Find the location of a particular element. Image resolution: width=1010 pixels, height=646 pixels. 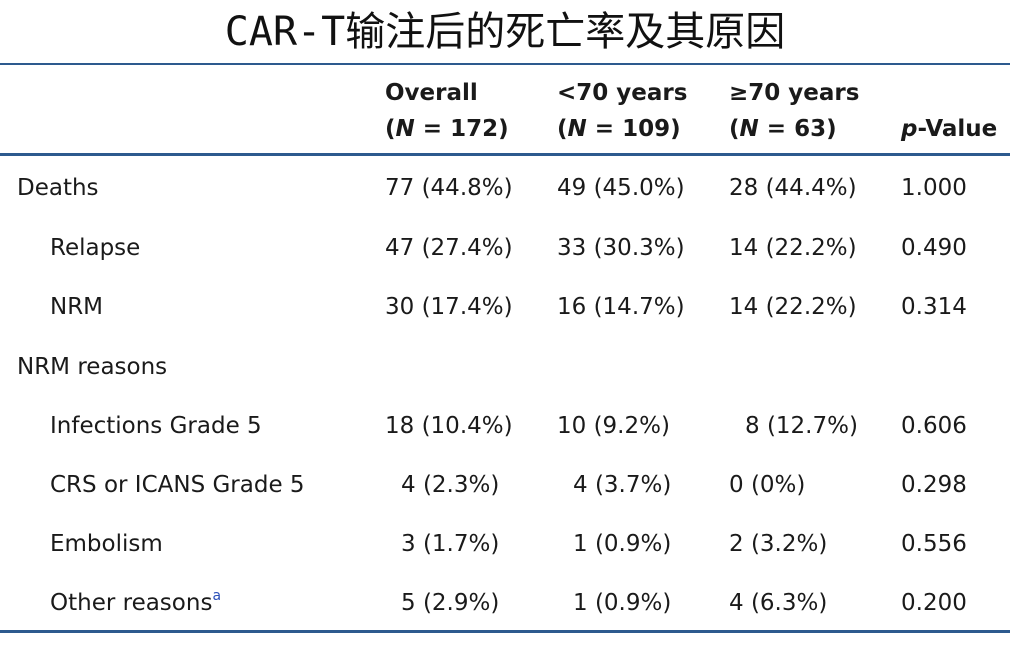

cell-under70: 10 (9.2%) is located at coordinates (613, 426).